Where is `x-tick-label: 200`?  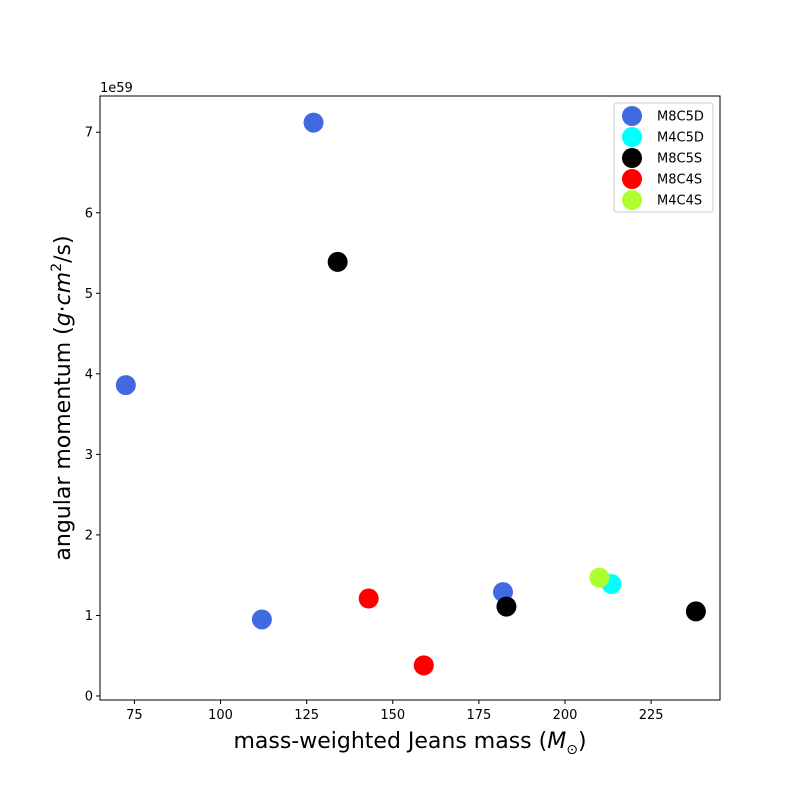 x-tick-label: 200 is located at coordinates (565, 715).